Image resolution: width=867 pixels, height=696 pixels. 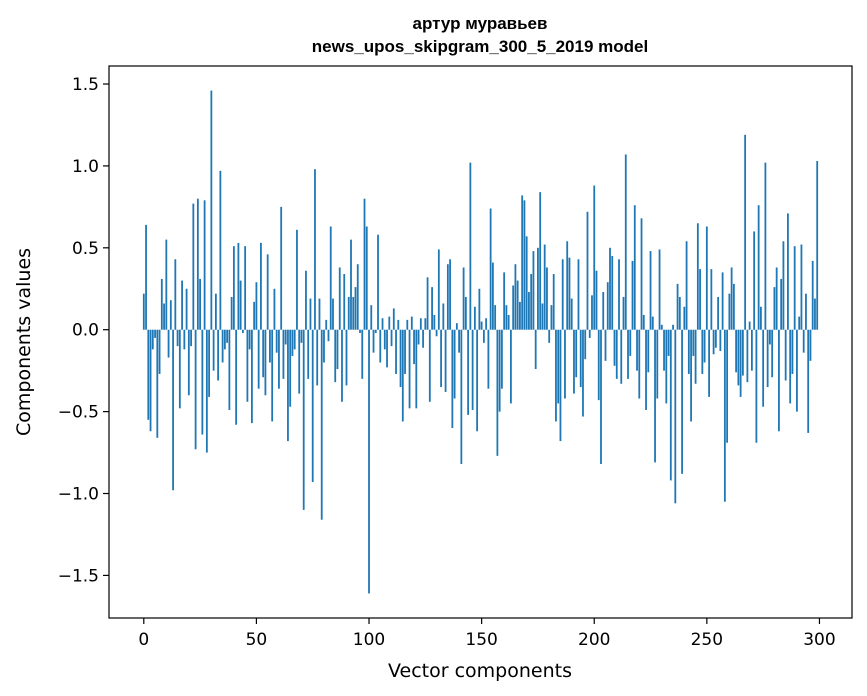 I want to click on x-tick-label: 0, so click(x=143, y=640).